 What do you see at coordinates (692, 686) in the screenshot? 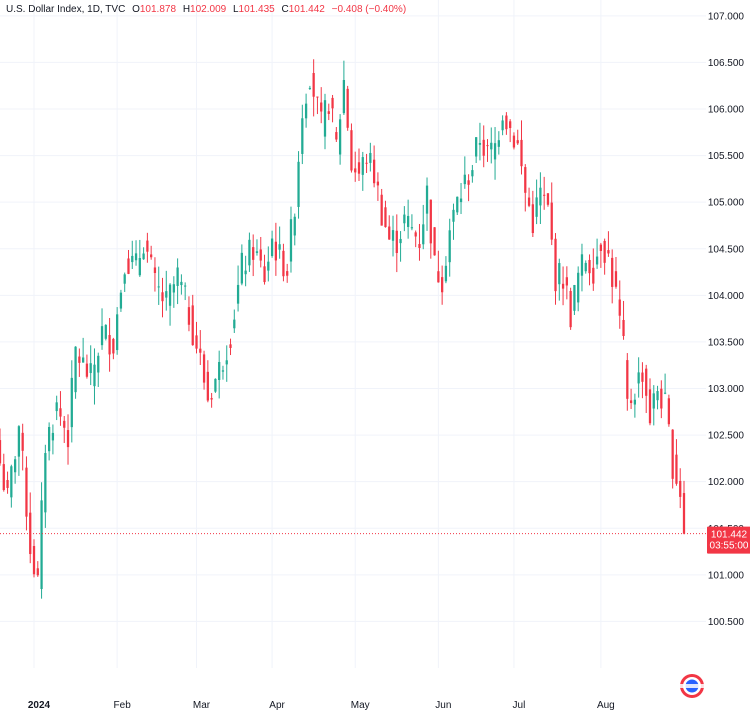
I see `tradingview-logo-icon` at bounding box center [692, 686].